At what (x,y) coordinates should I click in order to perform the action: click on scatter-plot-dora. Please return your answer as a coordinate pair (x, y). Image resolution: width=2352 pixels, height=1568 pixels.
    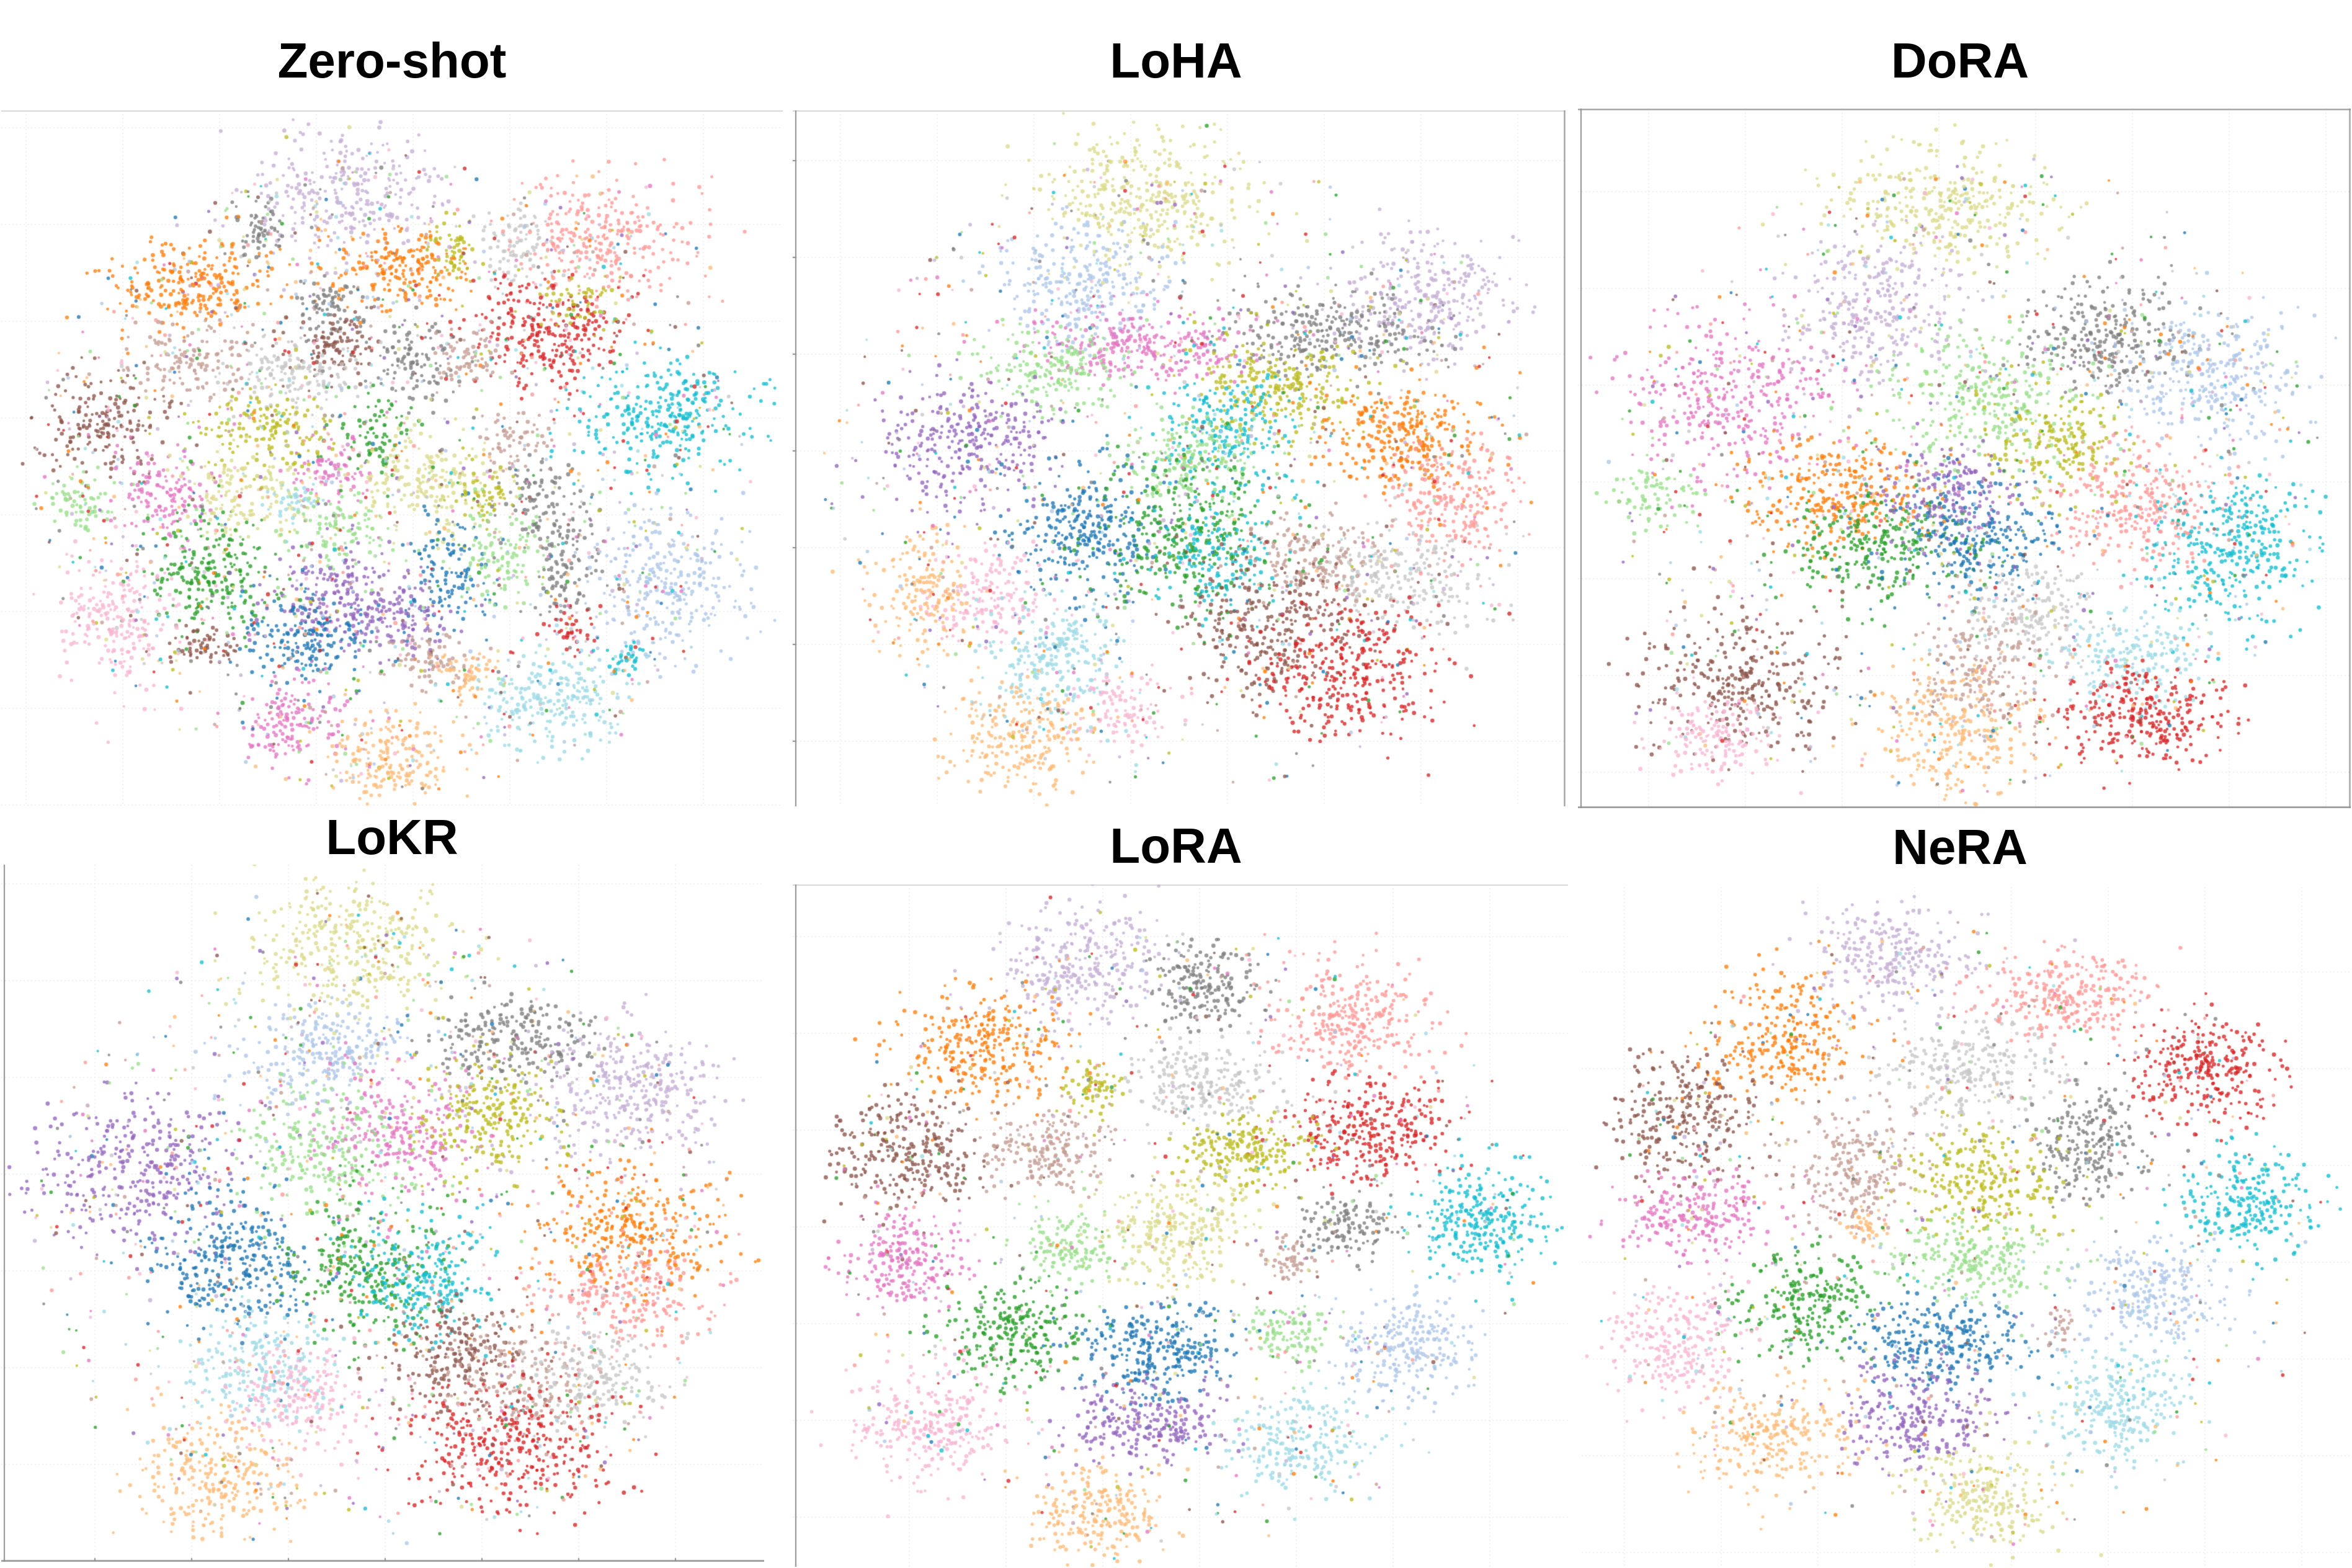
    Looking at the image, I should click on (1964, 458).